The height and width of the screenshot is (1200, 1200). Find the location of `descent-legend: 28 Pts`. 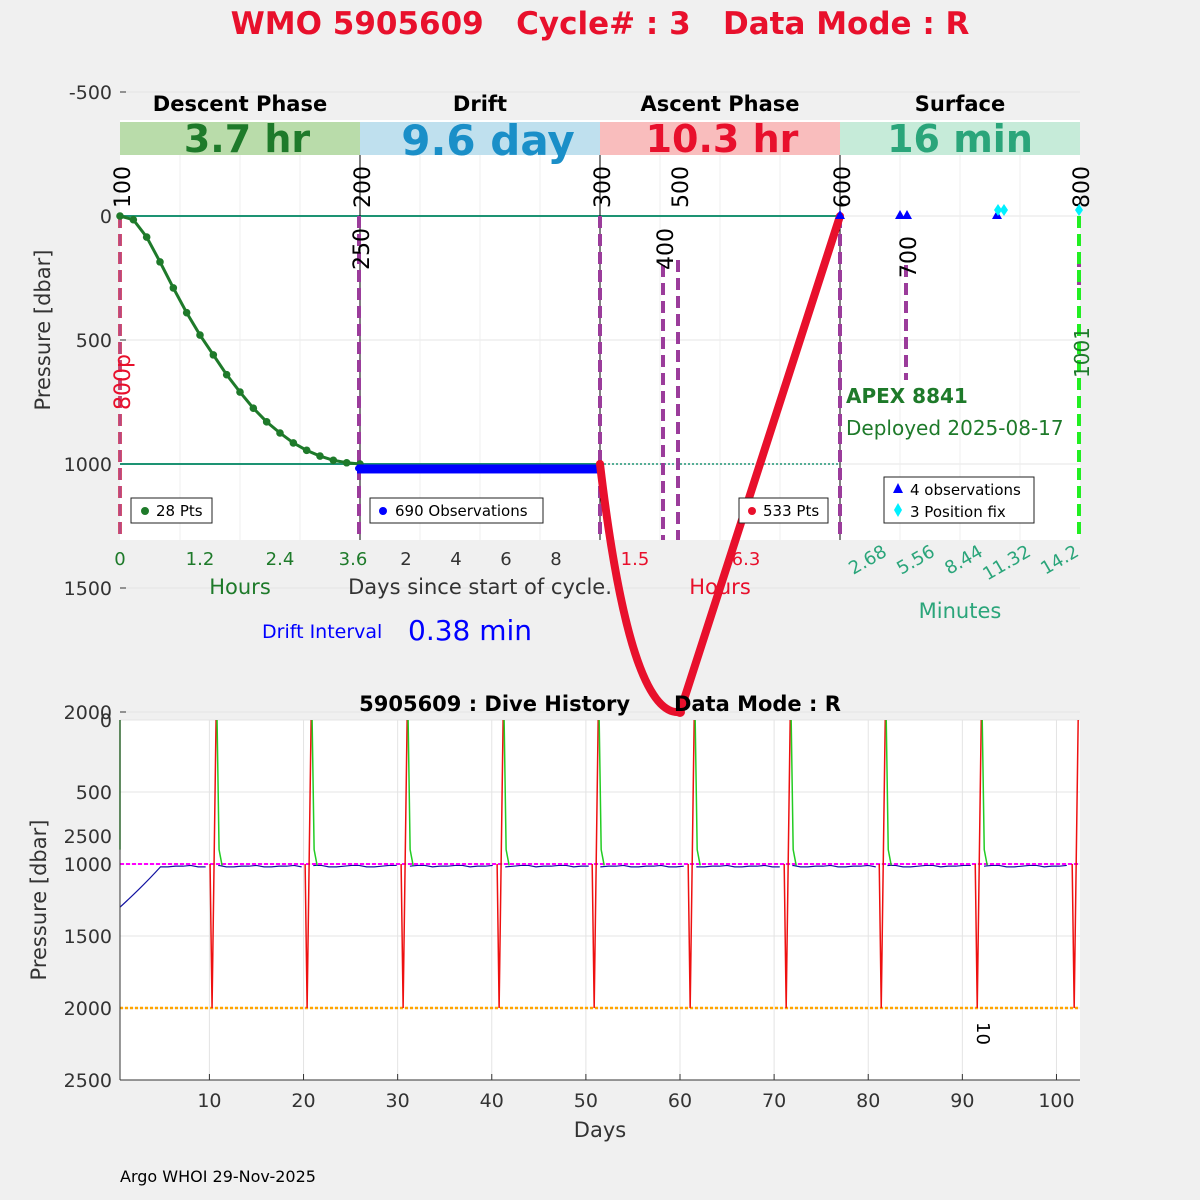

descent-legend: 28 Pts is located at coordinates (171, 510).